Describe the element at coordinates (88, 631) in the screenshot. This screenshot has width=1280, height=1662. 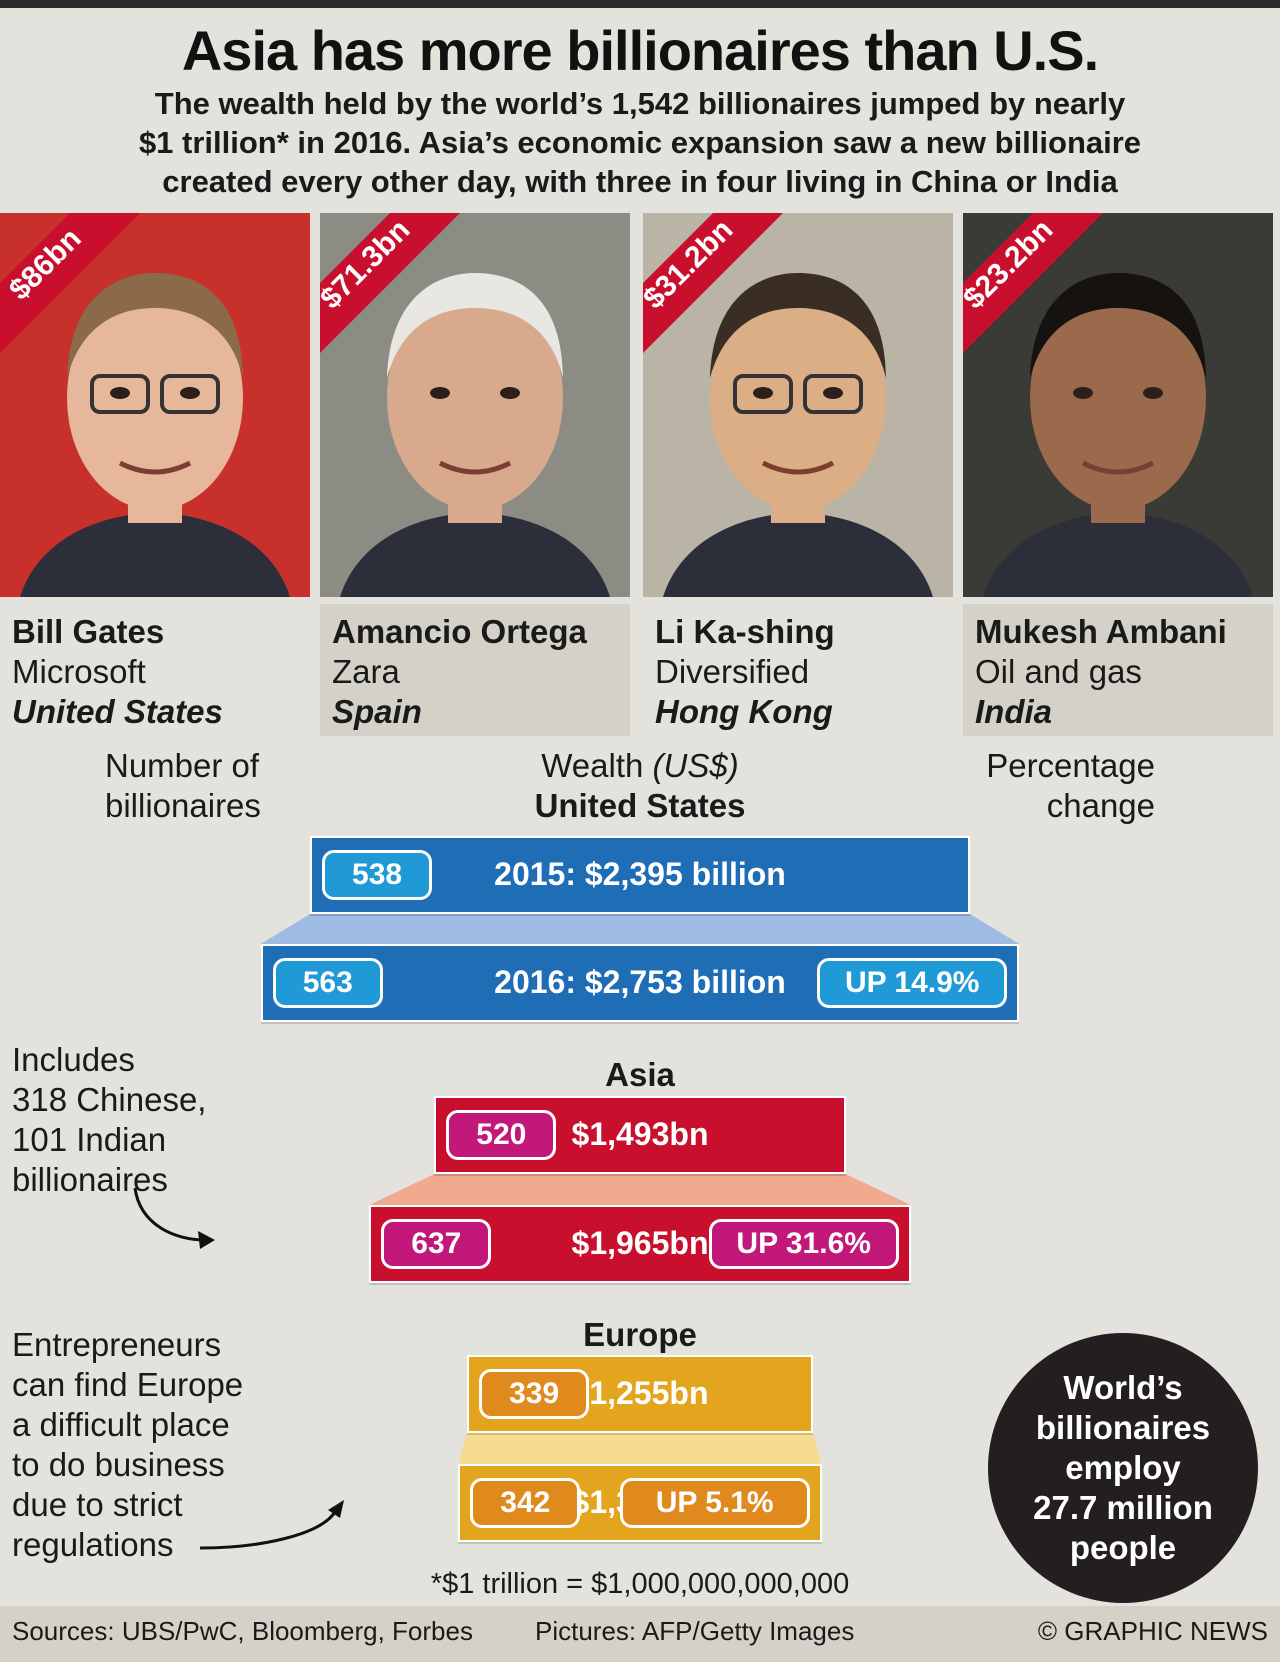
I see `person-name: Bill Gates` at that location.